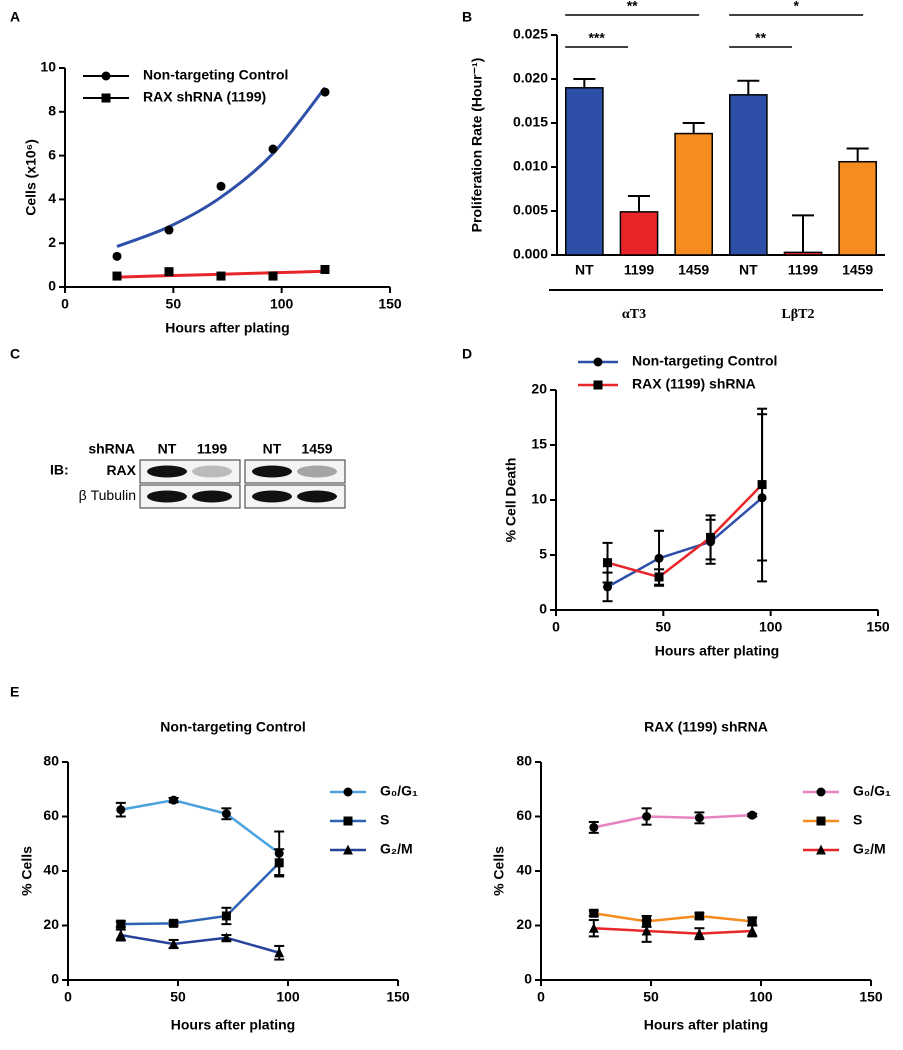 The width and height of the screenshot is (903, 1050). Describe the element at coordinates (204, 97) in the screenshot. I see `legend-label: RAX shRNA (1199)` at that location.